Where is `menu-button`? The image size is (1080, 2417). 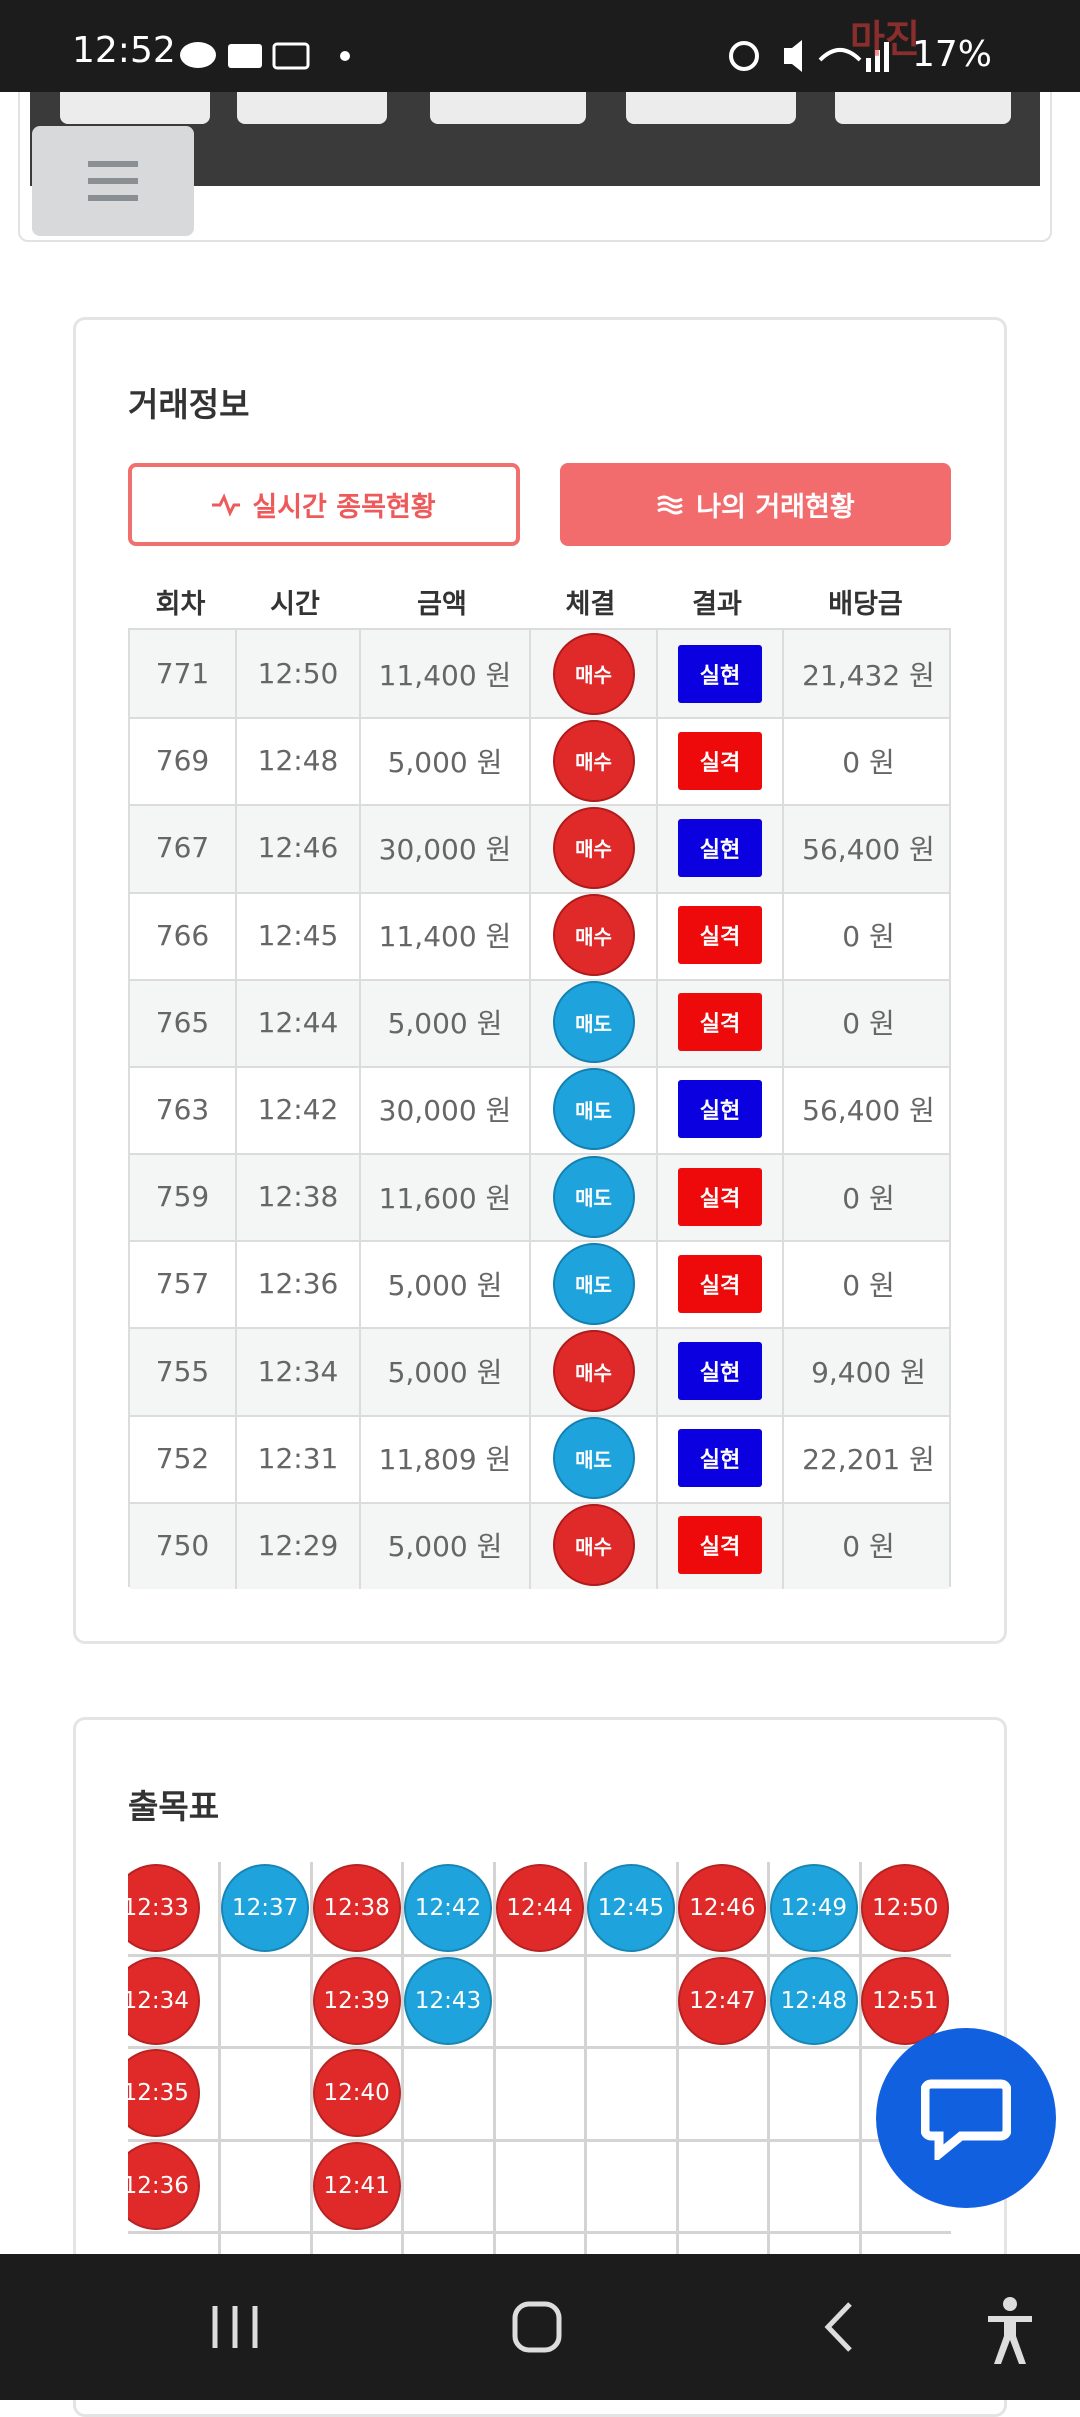 menu-button is located at coordinates (113, 181).